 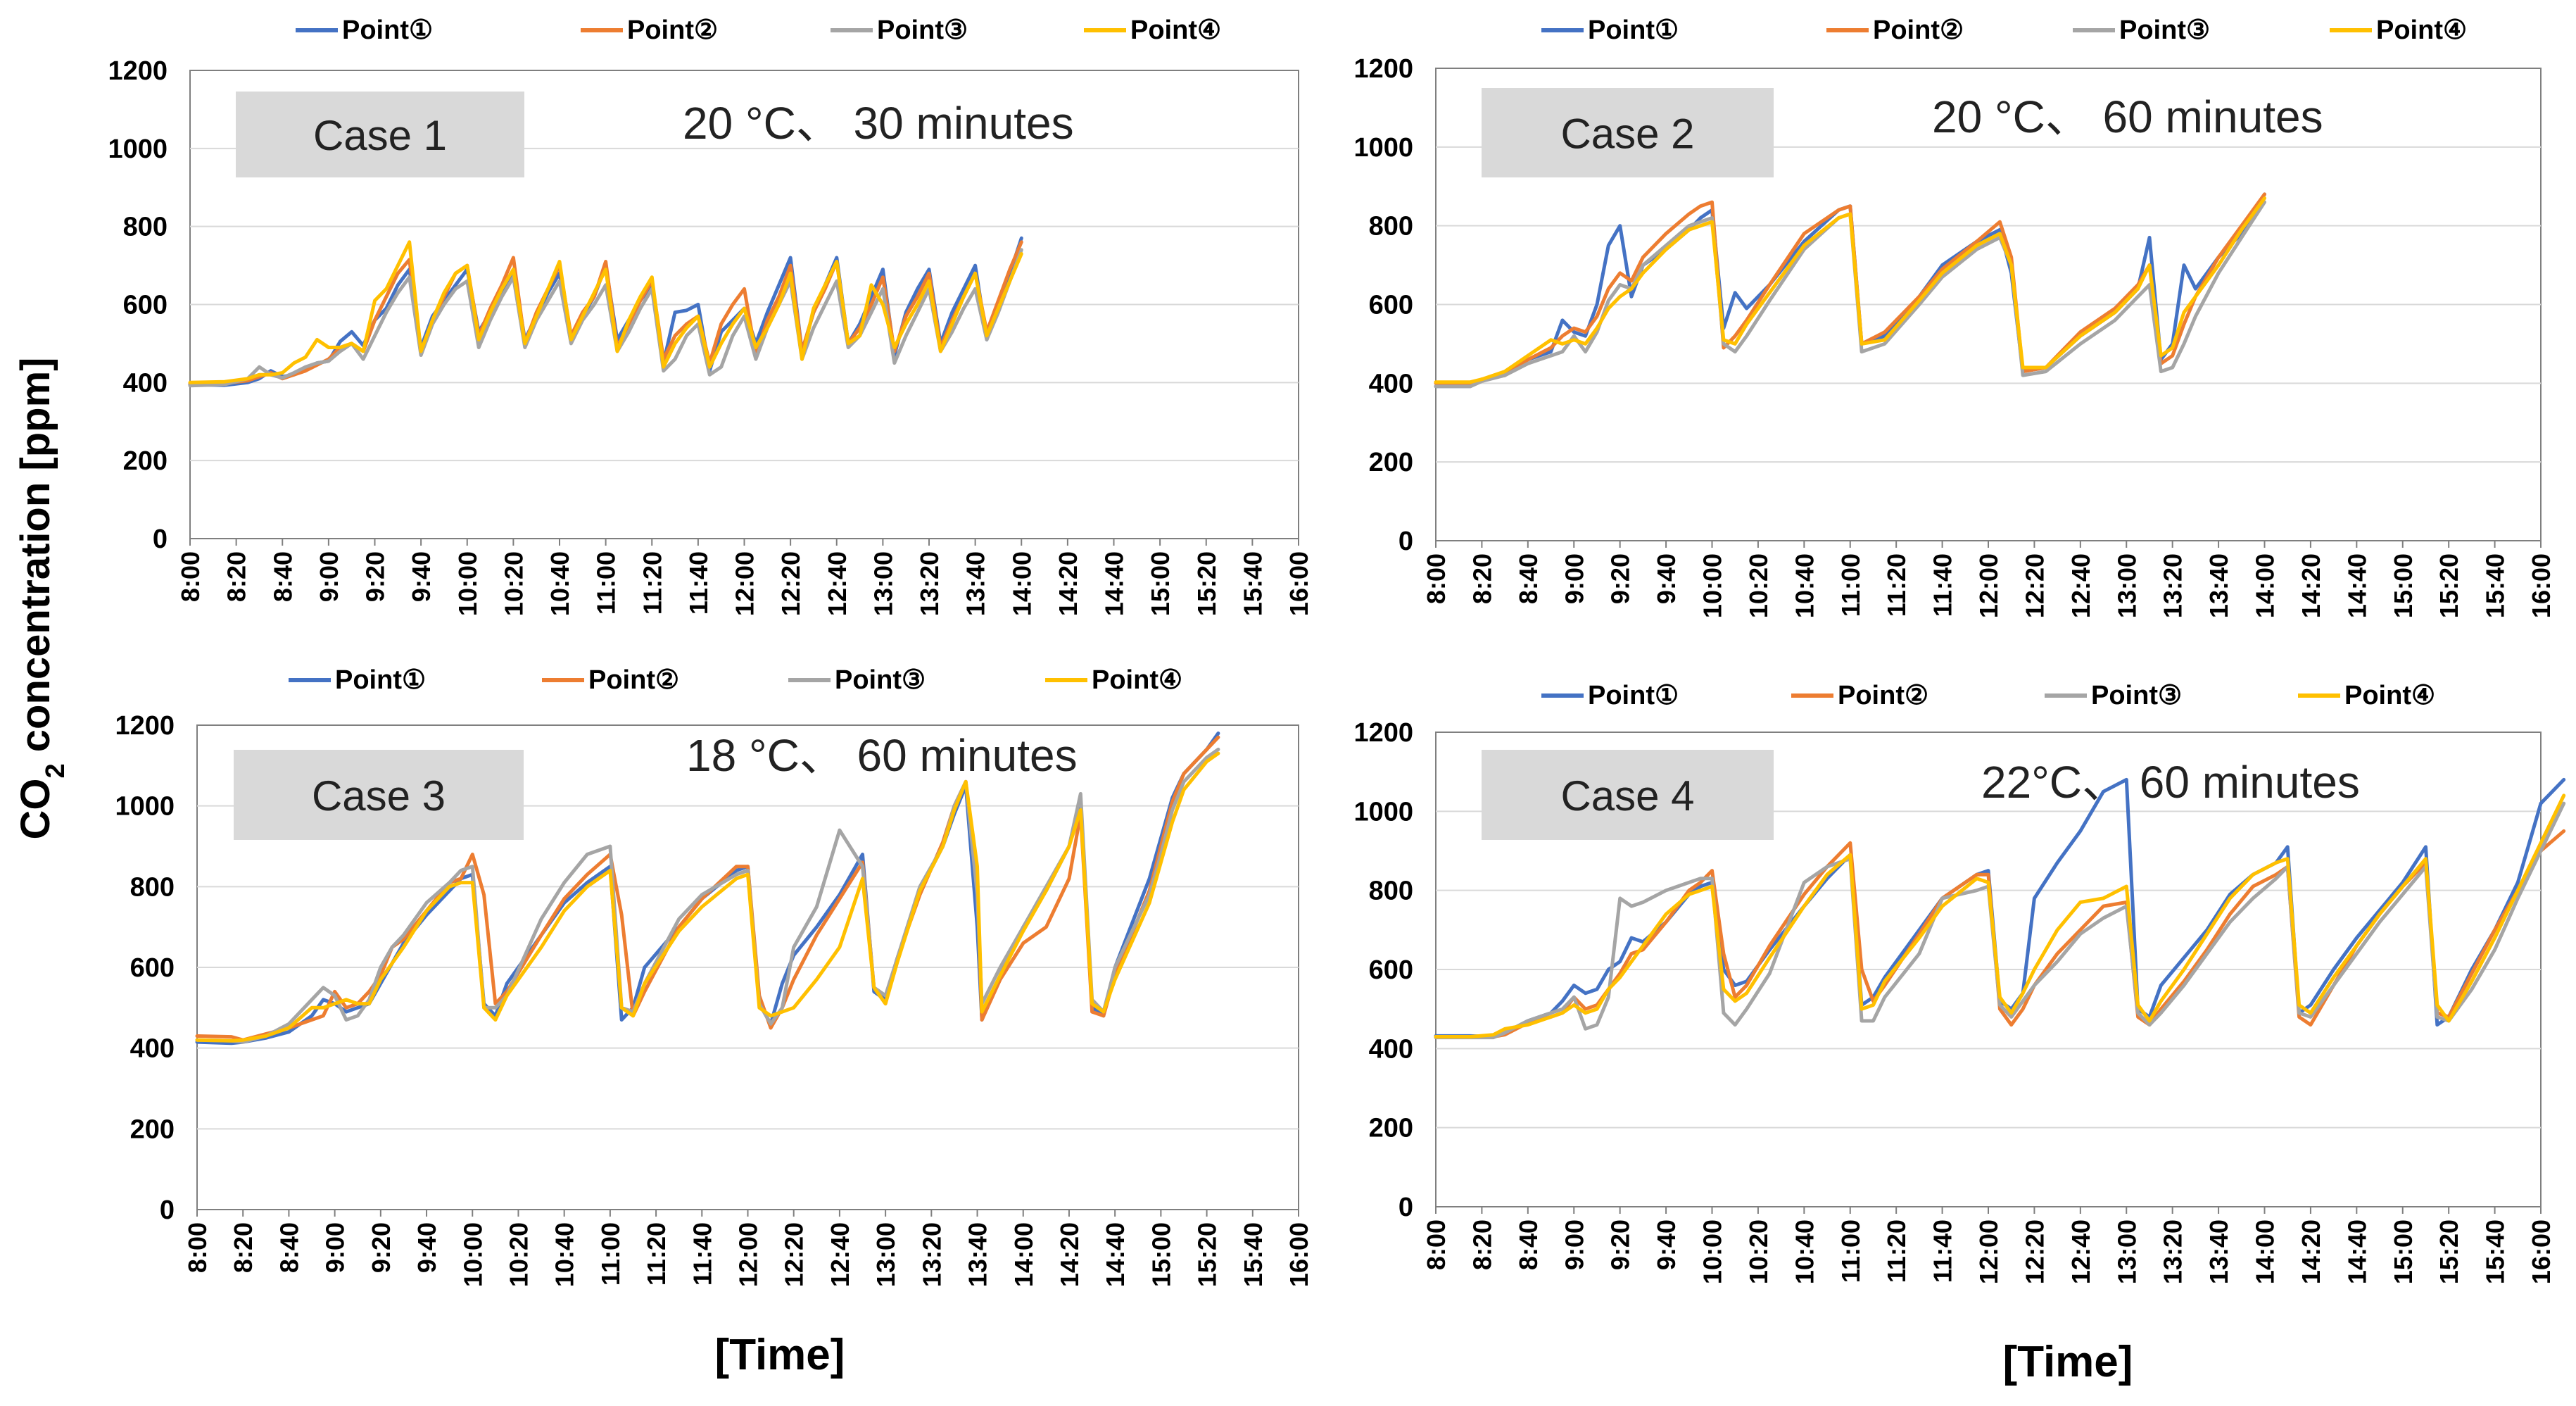 What do you see at coordinates (1436, 578) in the screenshot?
I see `x-tick-label: 8:00` at bounding box center [1436, 578].